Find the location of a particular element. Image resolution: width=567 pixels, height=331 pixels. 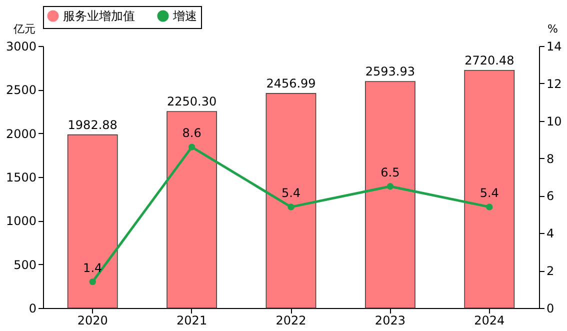

x-tick-label: 2022 is located at coordinates (291, 321).